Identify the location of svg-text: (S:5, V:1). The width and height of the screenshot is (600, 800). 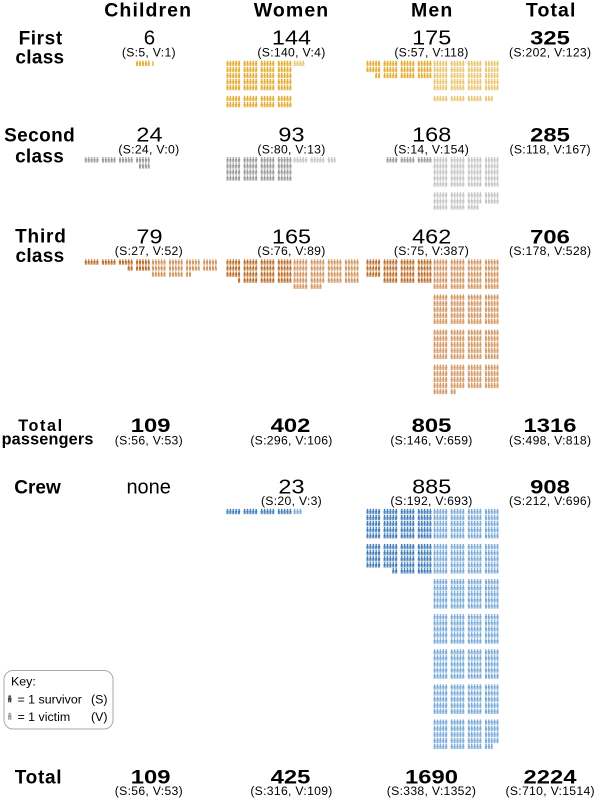
(149, 52).